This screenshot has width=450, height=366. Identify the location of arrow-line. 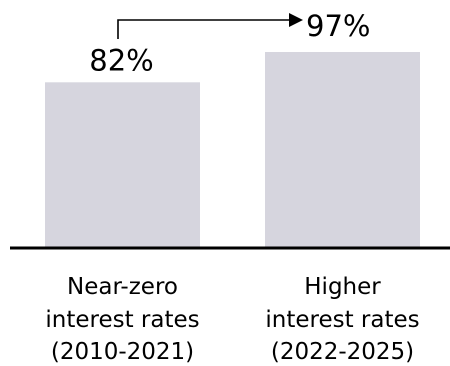
(204, 29).